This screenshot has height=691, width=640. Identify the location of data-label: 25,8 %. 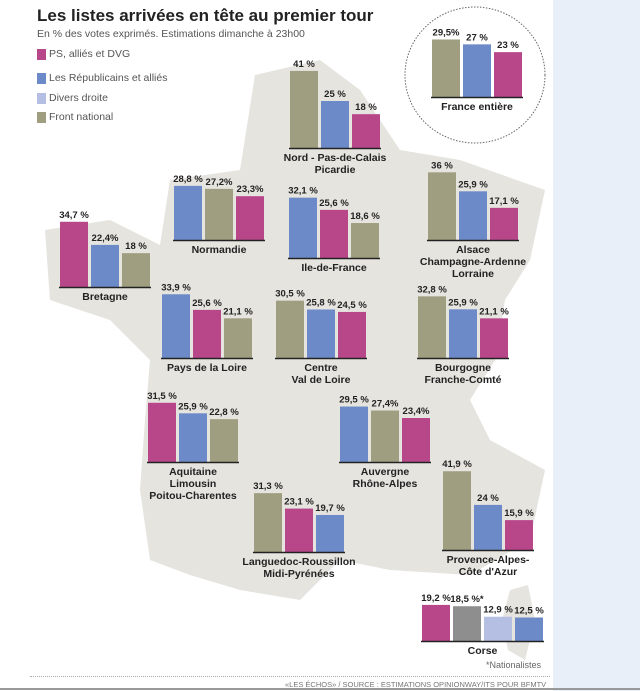
(321, 302).